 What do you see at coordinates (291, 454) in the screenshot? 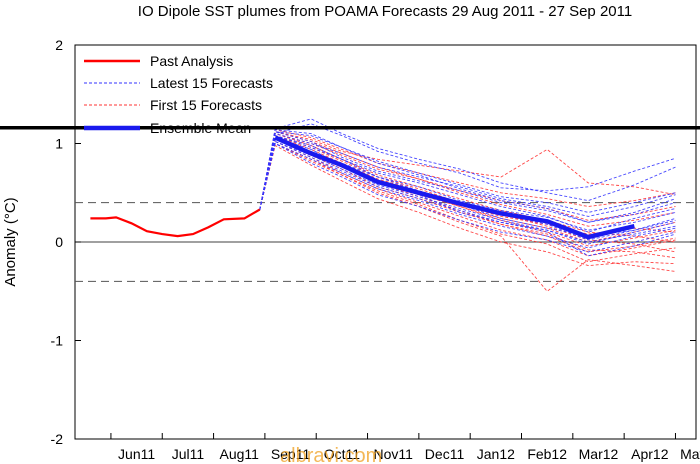
I see `x-tick-label: Sep11` at bounding box center [291, 454].